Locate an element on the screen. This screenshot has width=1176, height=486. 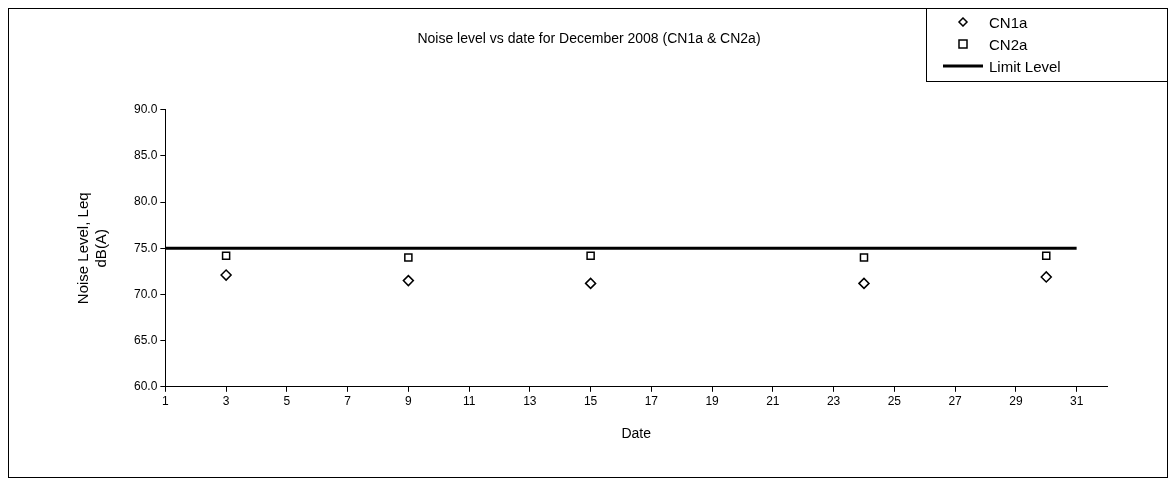
x-tick-label: 1 is located at coordinates (166, 401).